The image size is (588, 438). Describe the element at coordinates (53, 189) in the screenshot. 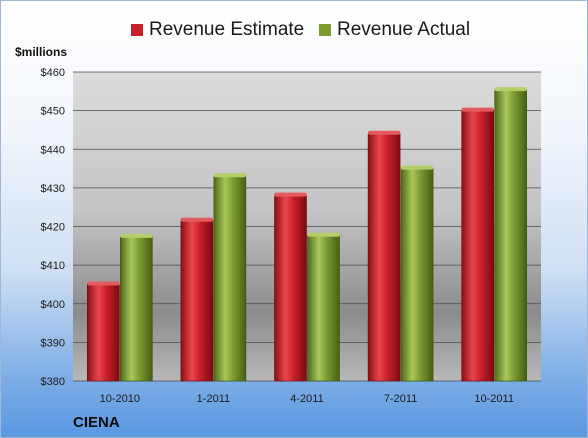

I see `y-tick-label: $430` at that location.